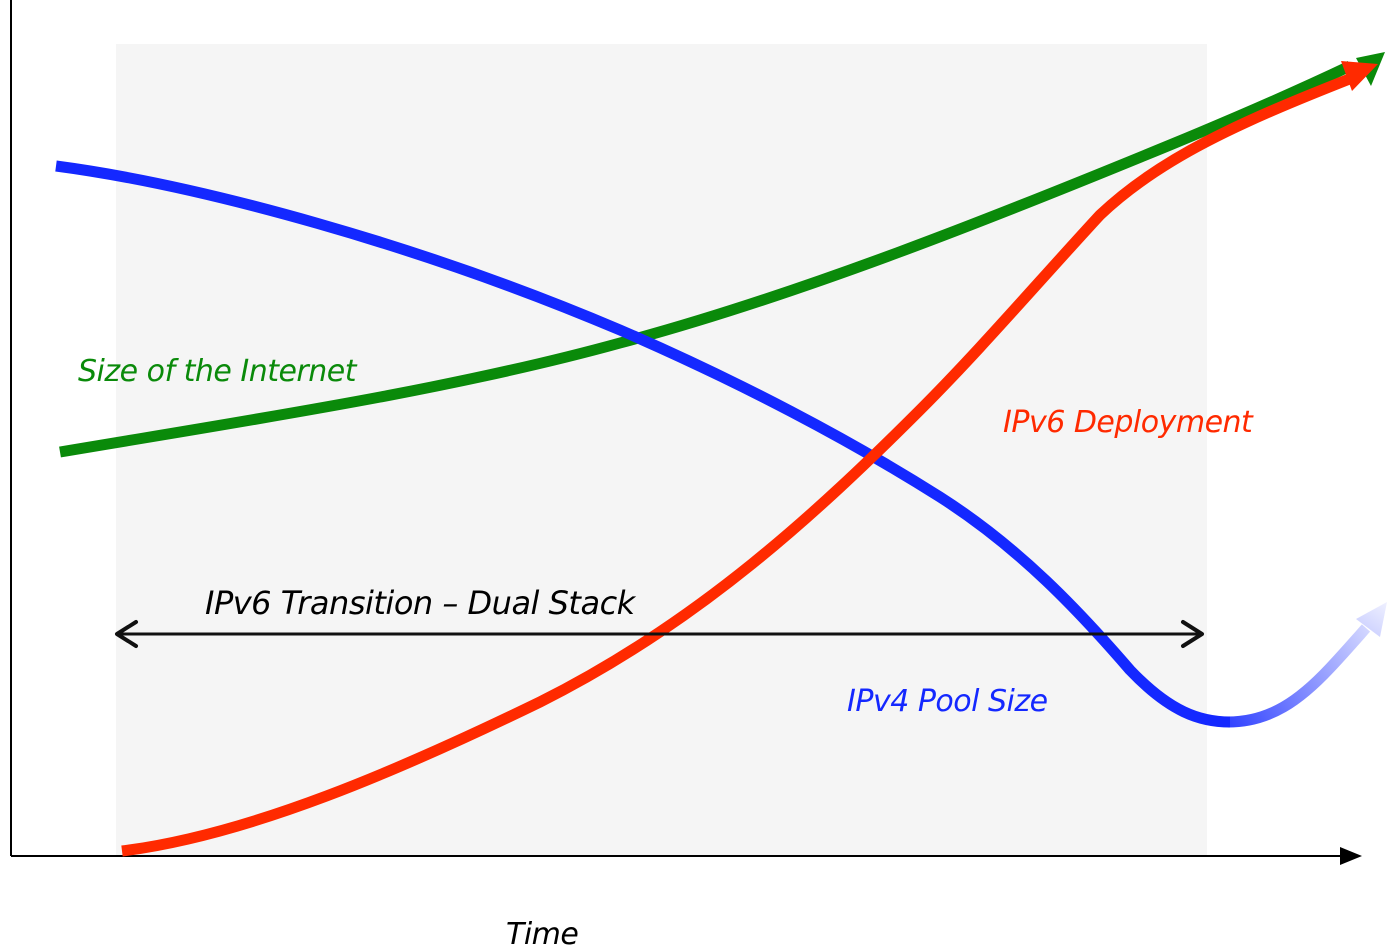 This screenshot has height=950, width=1387. Describe the element at coordinates (1192, 634) in the screenshot. I see `transition-arrow-right-head` at that location.